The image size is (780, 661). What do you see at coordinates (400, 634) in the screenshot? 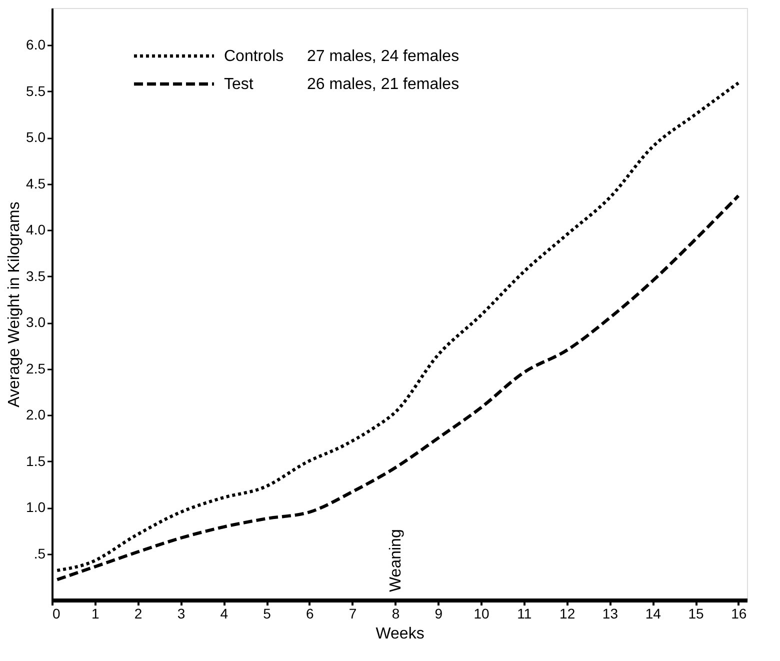
I see `x-axis-title: Weeks` at bounding box center [400, 634].